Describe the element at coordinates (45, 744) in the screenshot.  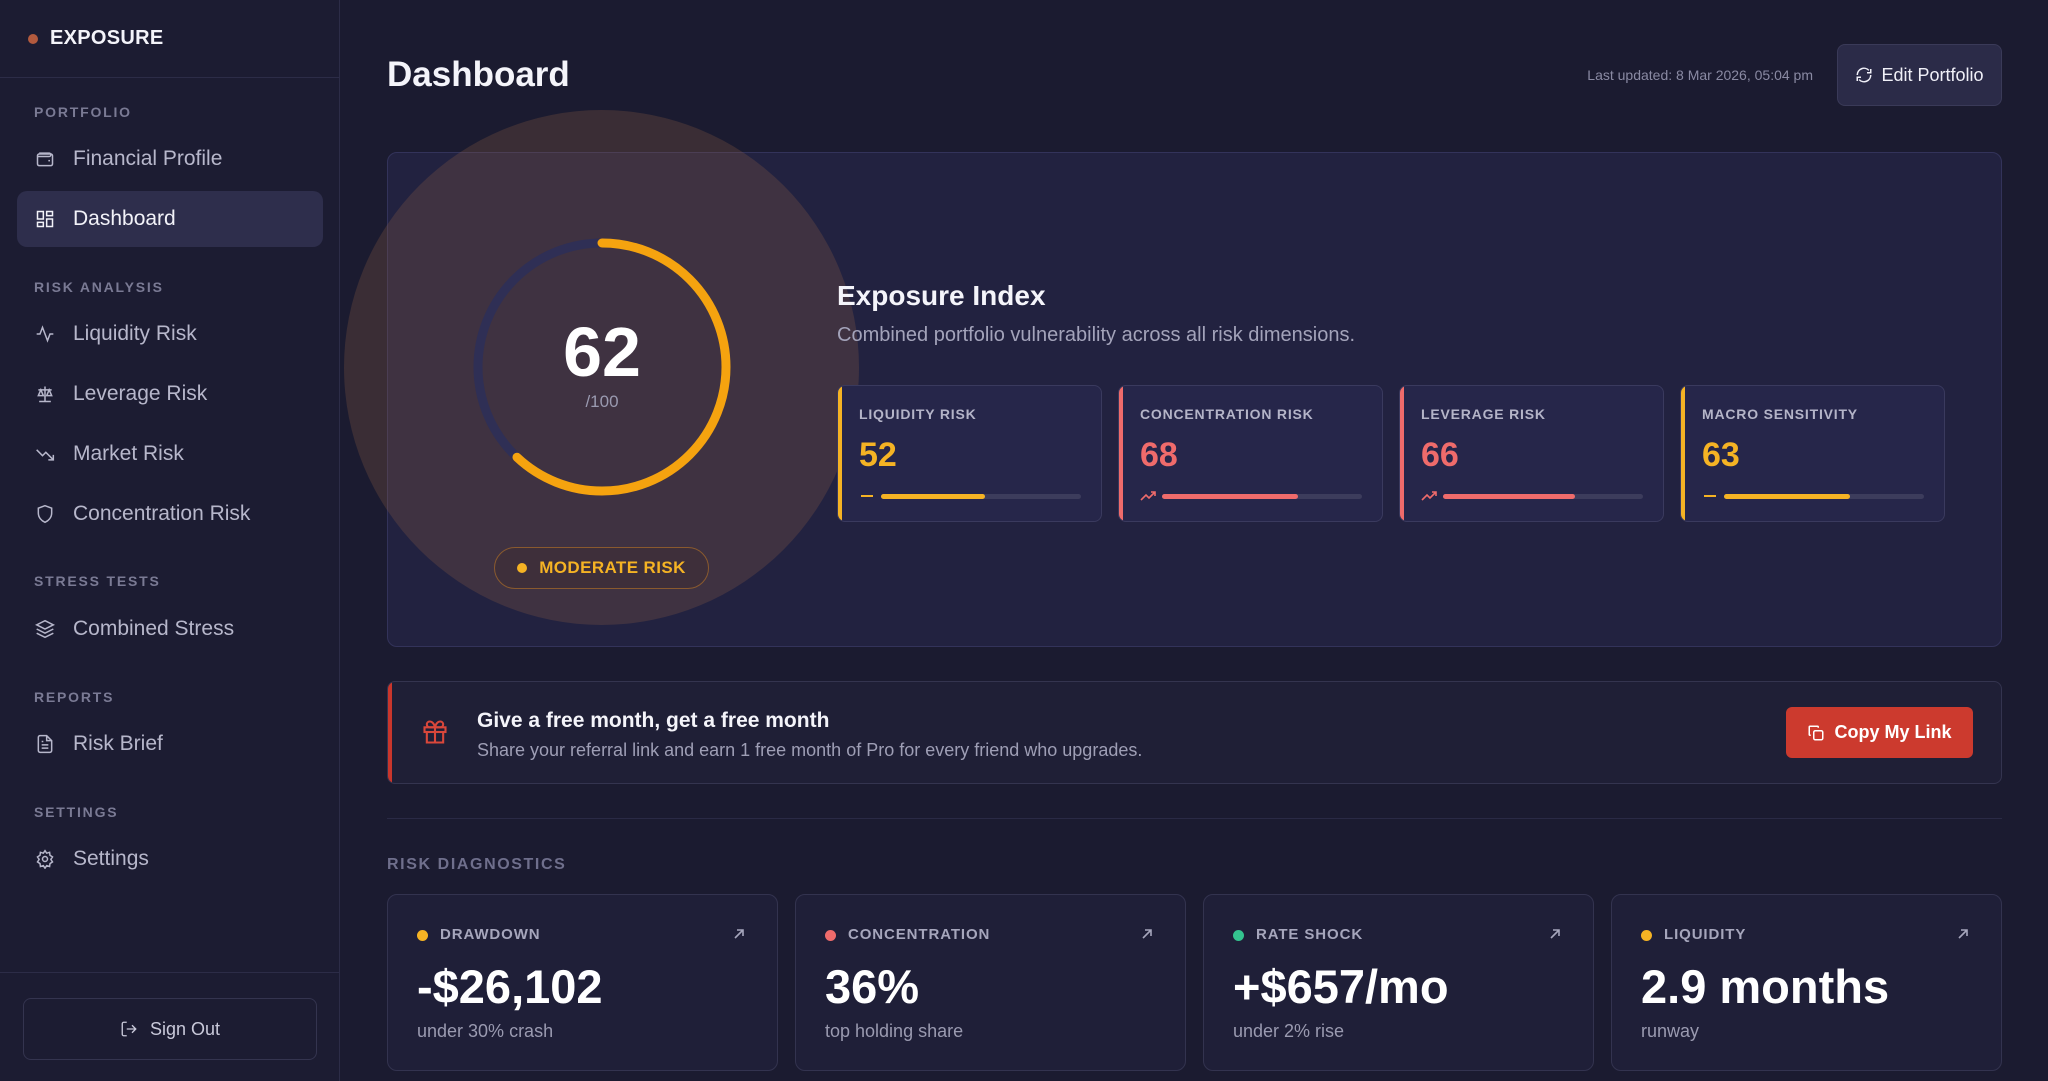
I see `file-text-icon` at that location.